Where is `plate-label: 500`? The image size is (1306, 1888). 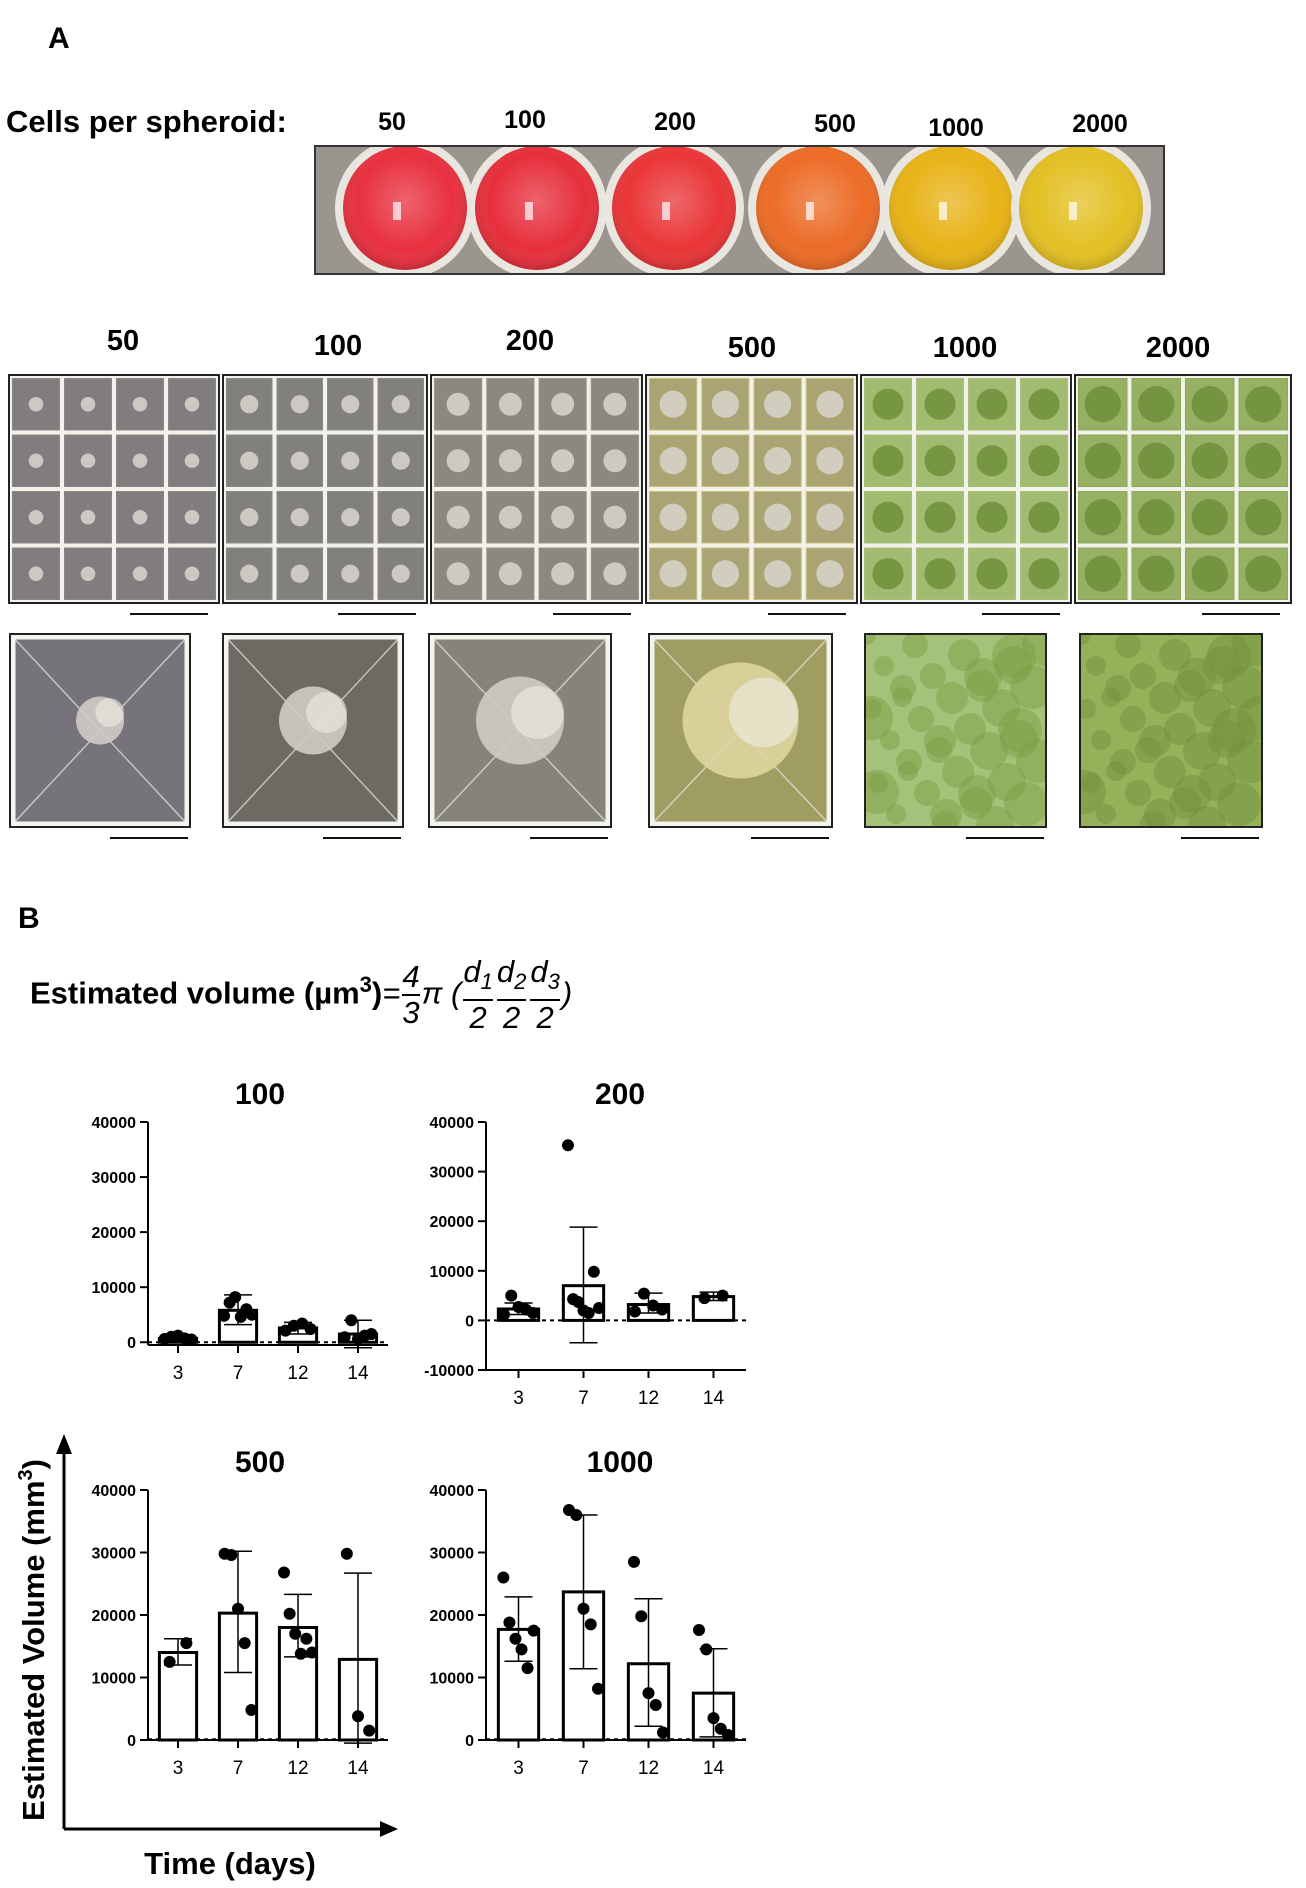
plate-label: 500 is located at coordinates (835, 124).